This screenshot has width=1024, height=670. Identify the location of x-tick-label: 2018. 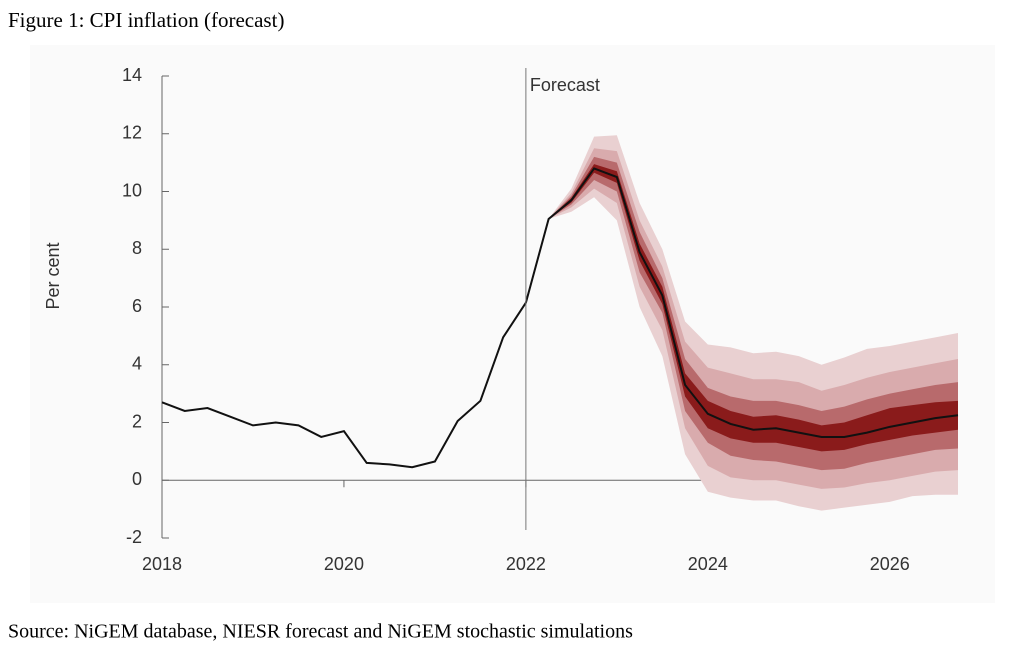
(162, 564).